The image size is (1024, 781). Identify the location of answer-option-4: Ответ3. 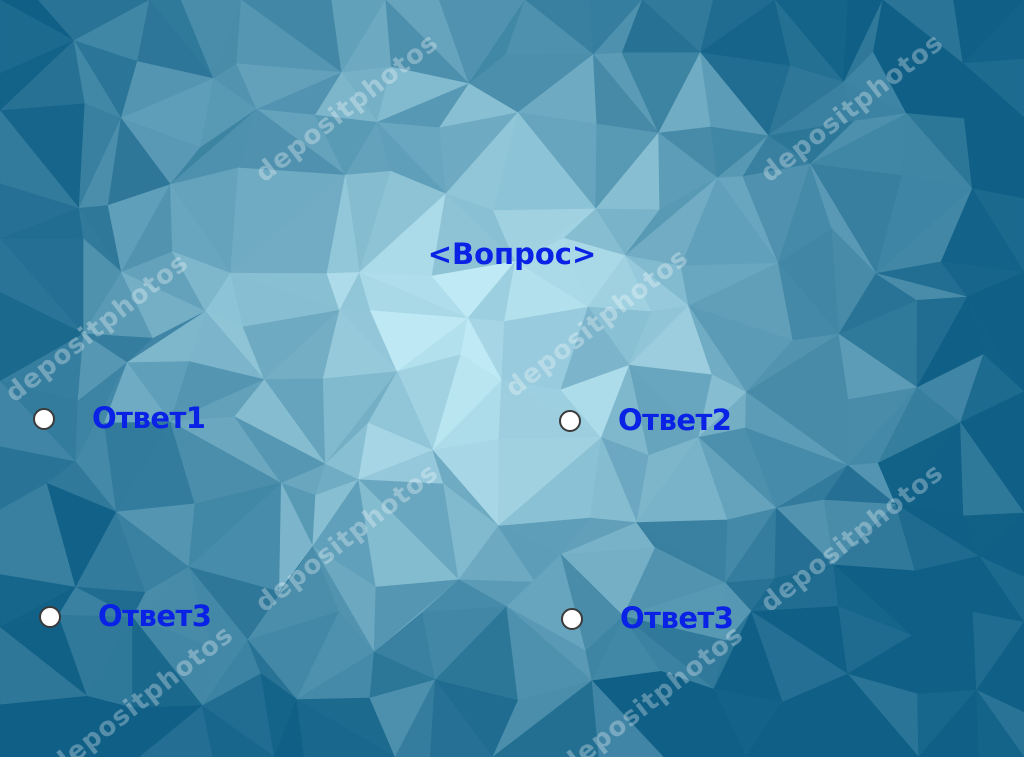
(647, 618).